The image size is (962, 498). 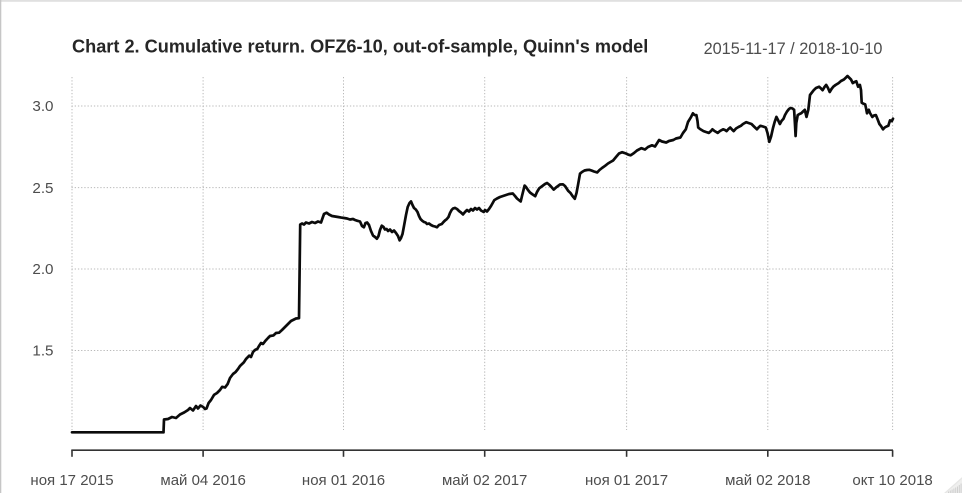 I want to click on svg-text: ноя 01 2017, so click(x=626, y=480).